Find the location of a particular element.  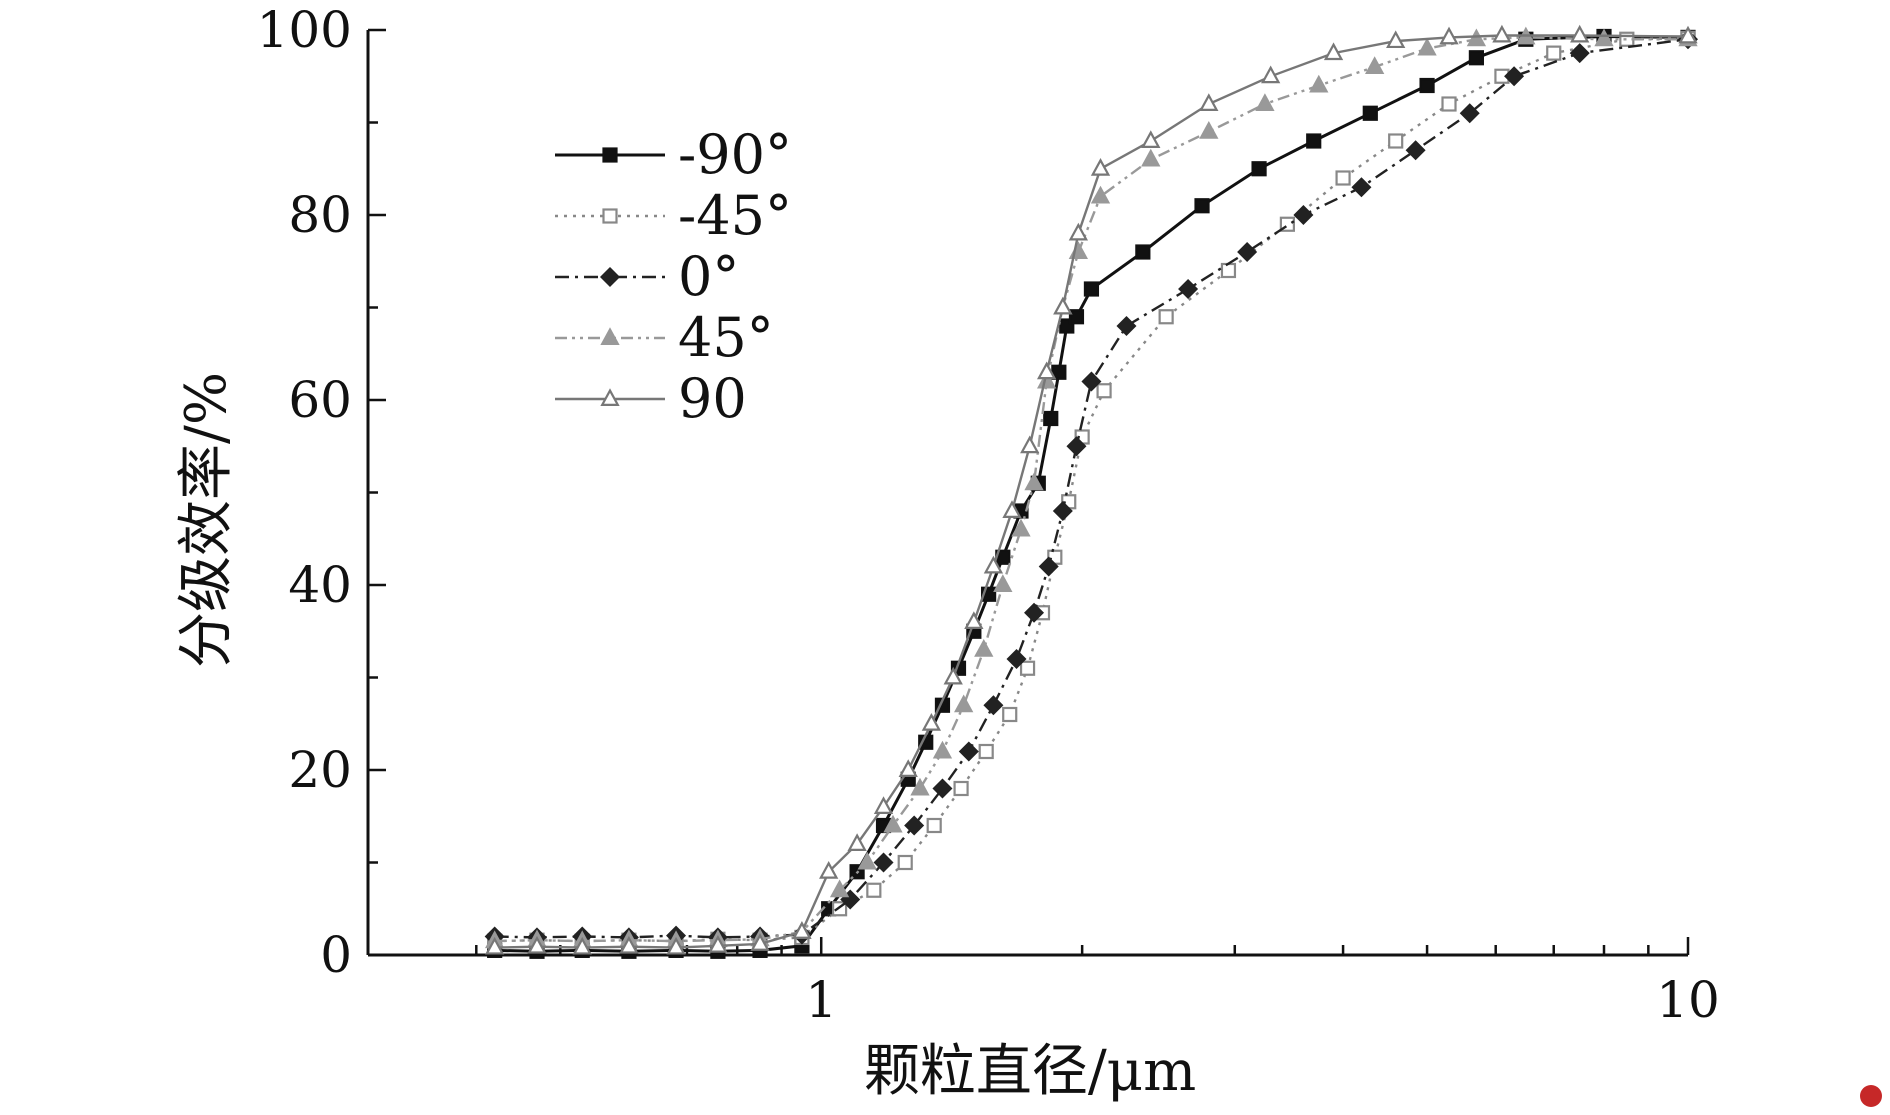

legend-label: -45° is located at coordinates (735, 215).